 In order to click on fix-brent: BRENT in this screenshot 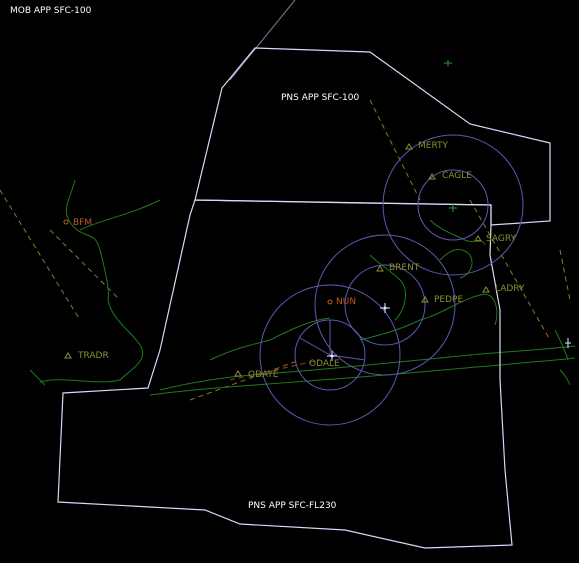, I will do `click(398, 268)`.